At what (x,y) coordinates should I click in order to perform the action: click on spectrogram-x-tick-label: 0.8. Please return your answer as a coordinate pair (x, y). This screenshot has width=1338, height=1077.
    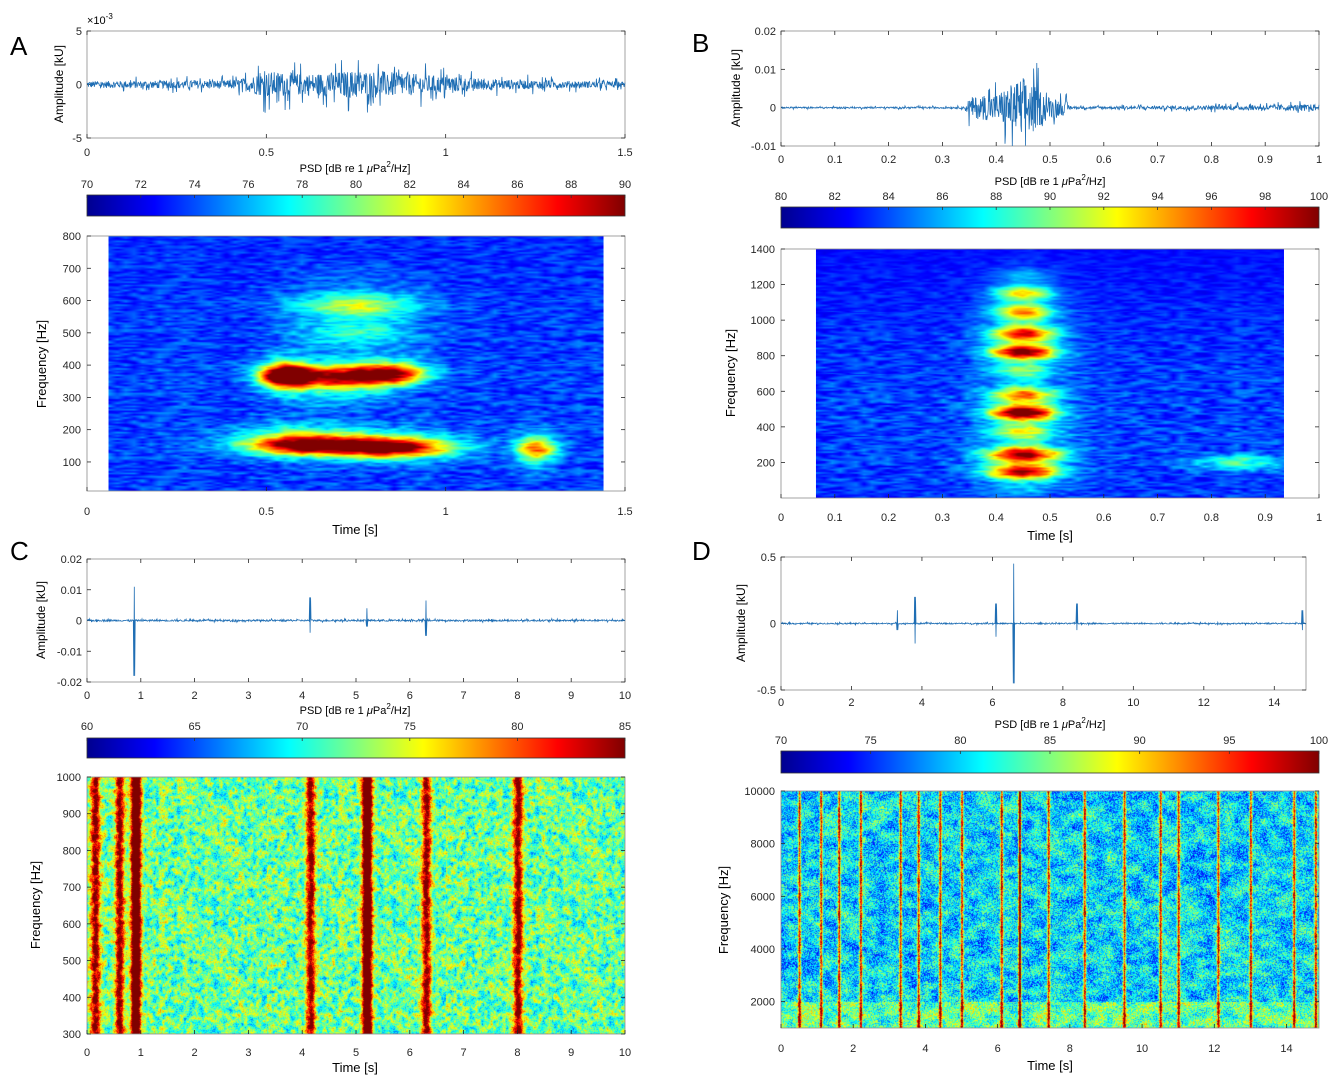
    Looking at the image, I should click on (1211, 518).